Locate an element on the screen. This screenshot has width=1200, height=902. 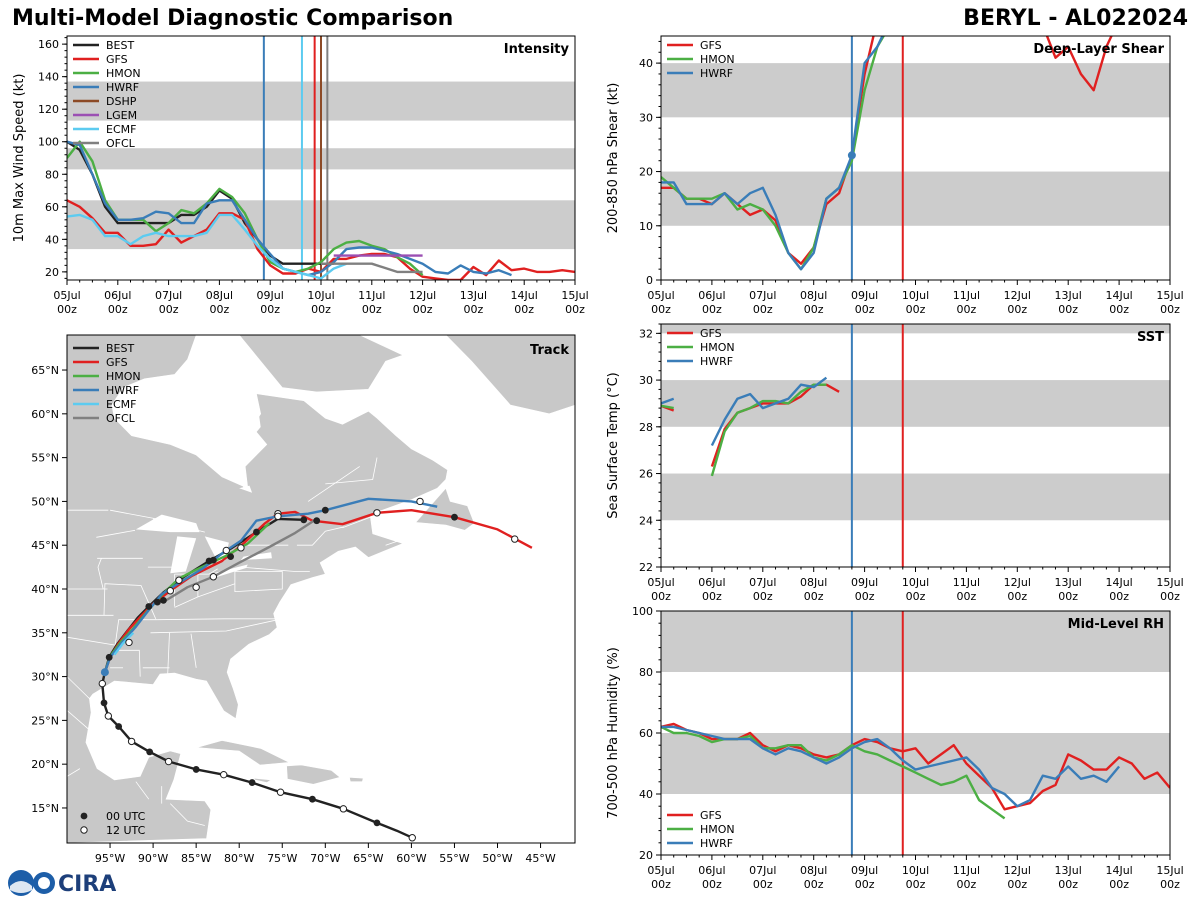
sst-xtick-day: 11Jul is located at coordinates (966, 582).